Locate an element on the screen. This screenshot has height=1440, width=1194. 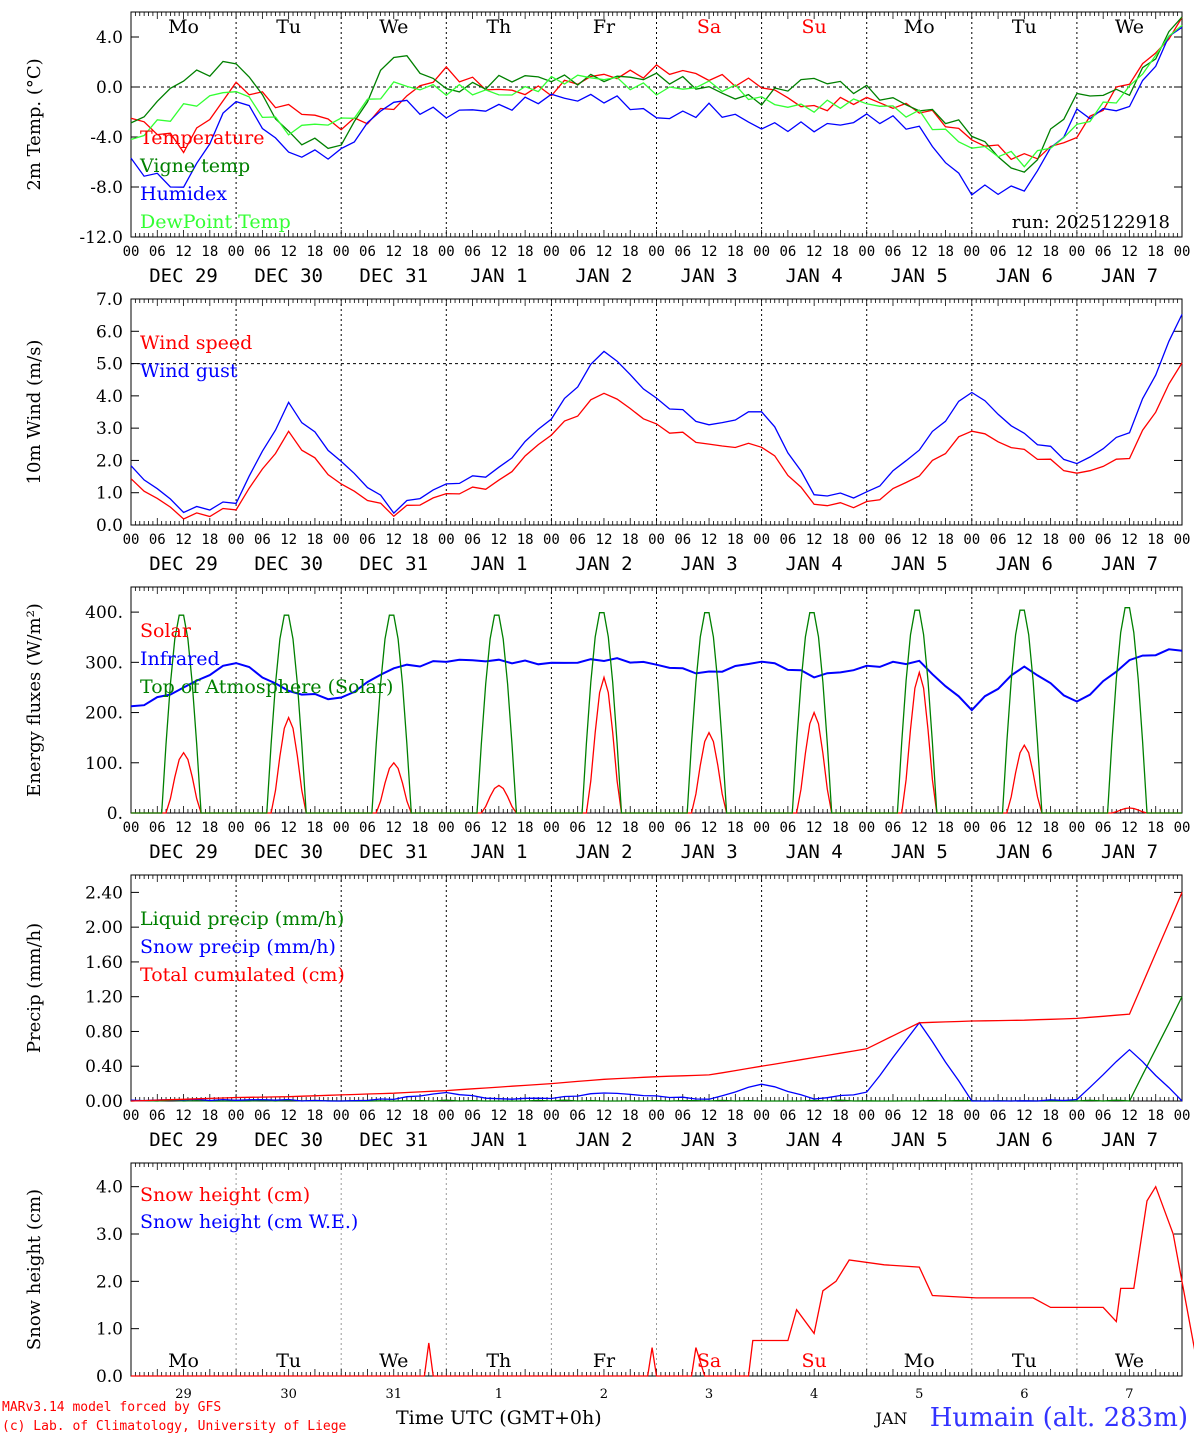
legend-entry: DewPoint Temp is located at coordinates (215, 222).